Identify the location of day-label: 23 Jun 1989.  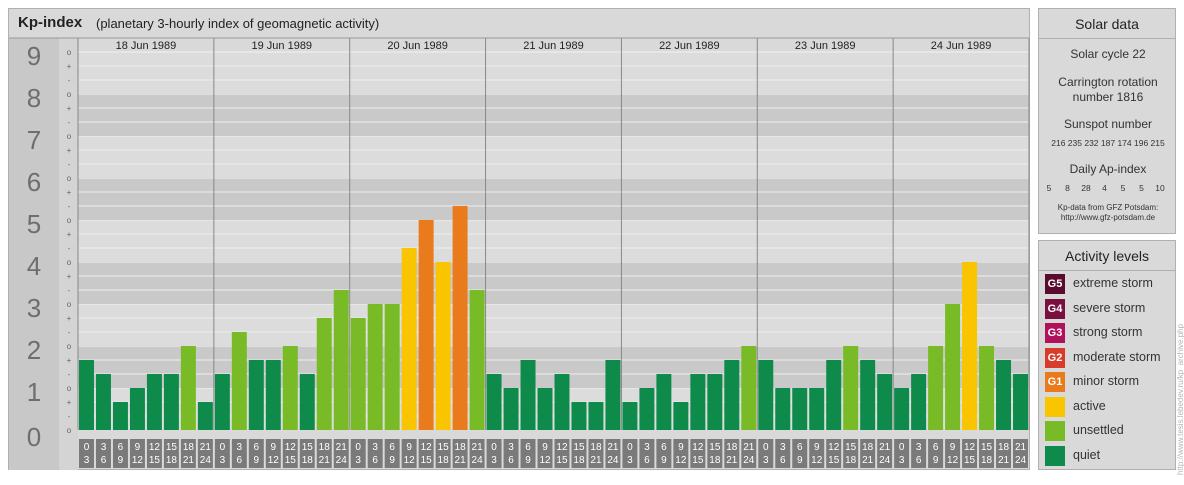
(825, 46).